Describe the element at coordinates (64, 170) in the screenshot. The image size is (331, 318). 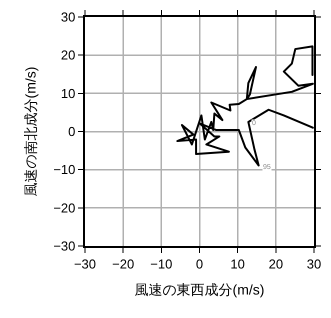
I see `y-tick-label: −10` at that location.